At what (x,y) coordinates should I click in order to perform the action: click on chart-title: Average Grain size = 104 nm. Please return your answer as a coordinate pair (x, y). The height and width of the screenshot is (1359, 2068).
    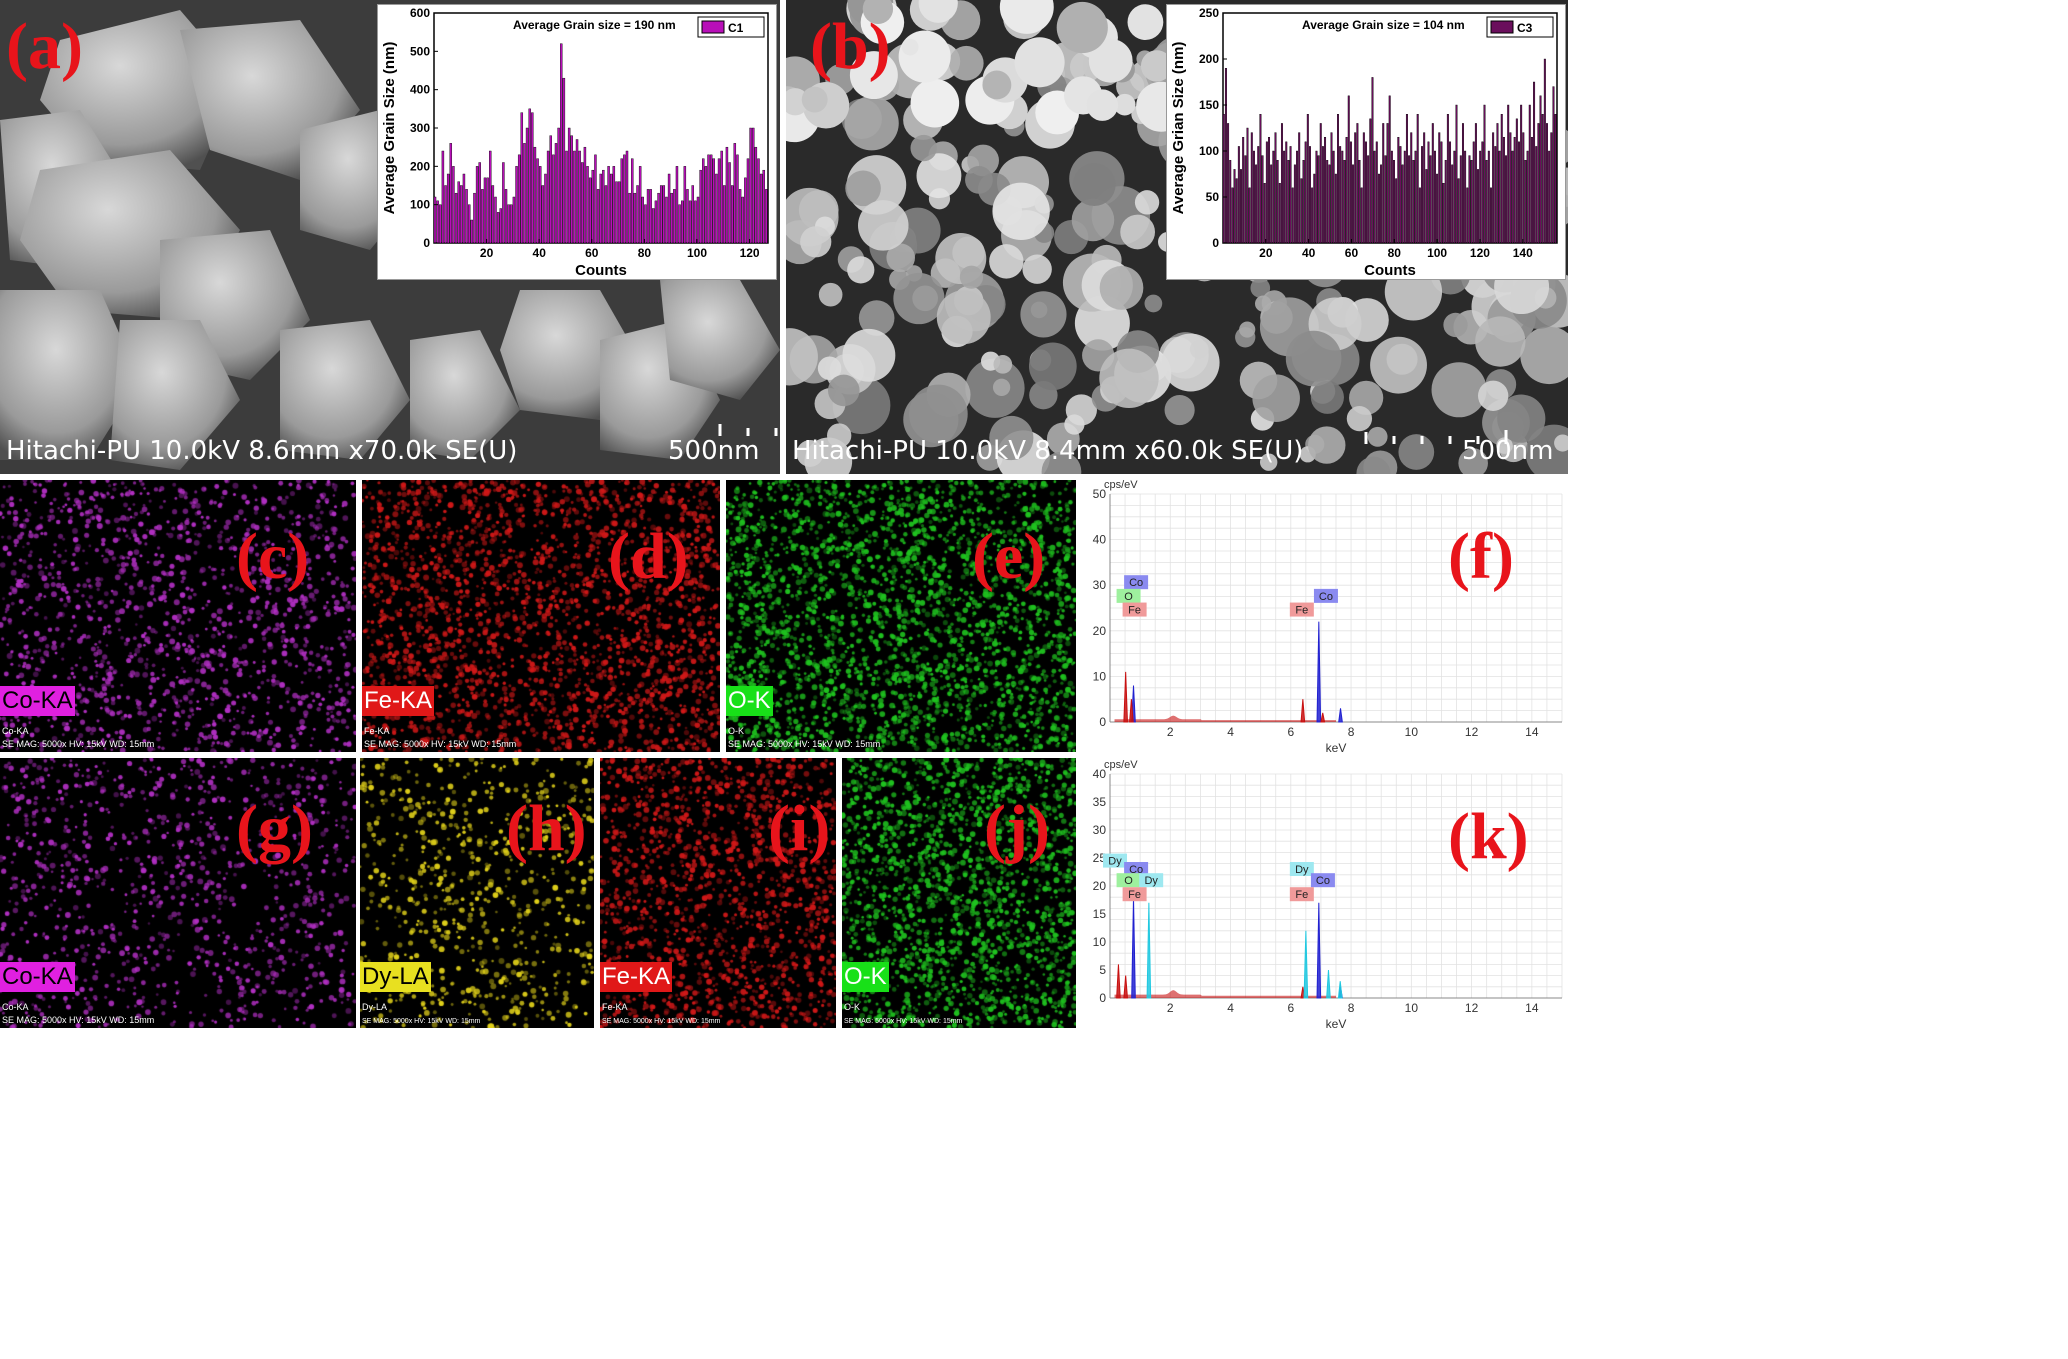
    Looking at the image, I should click on (1383, 25).